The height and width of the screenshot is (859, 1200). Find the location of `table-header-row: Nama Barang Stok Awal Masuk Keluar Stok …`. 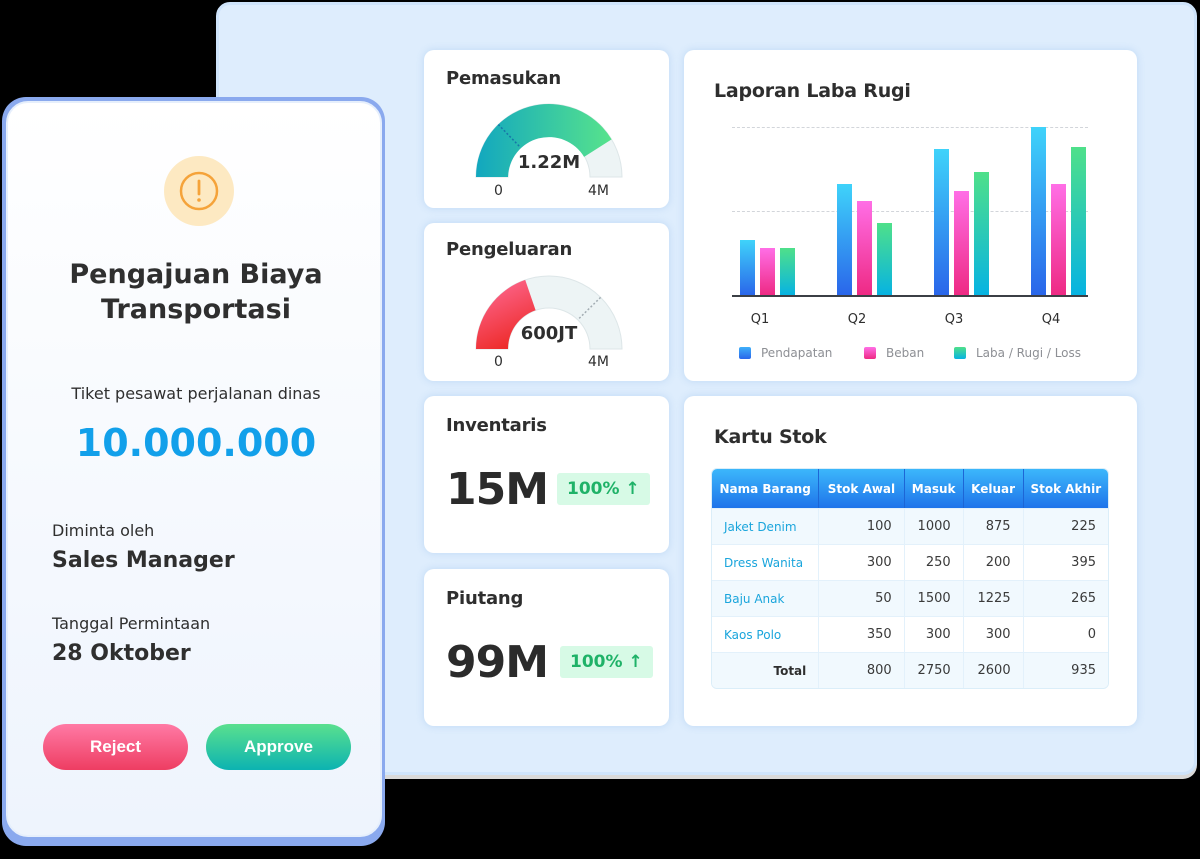

table-header-row: Nama Barang Stok Awal Masuk Keluar Stok … is located at coordinates (910, 488).